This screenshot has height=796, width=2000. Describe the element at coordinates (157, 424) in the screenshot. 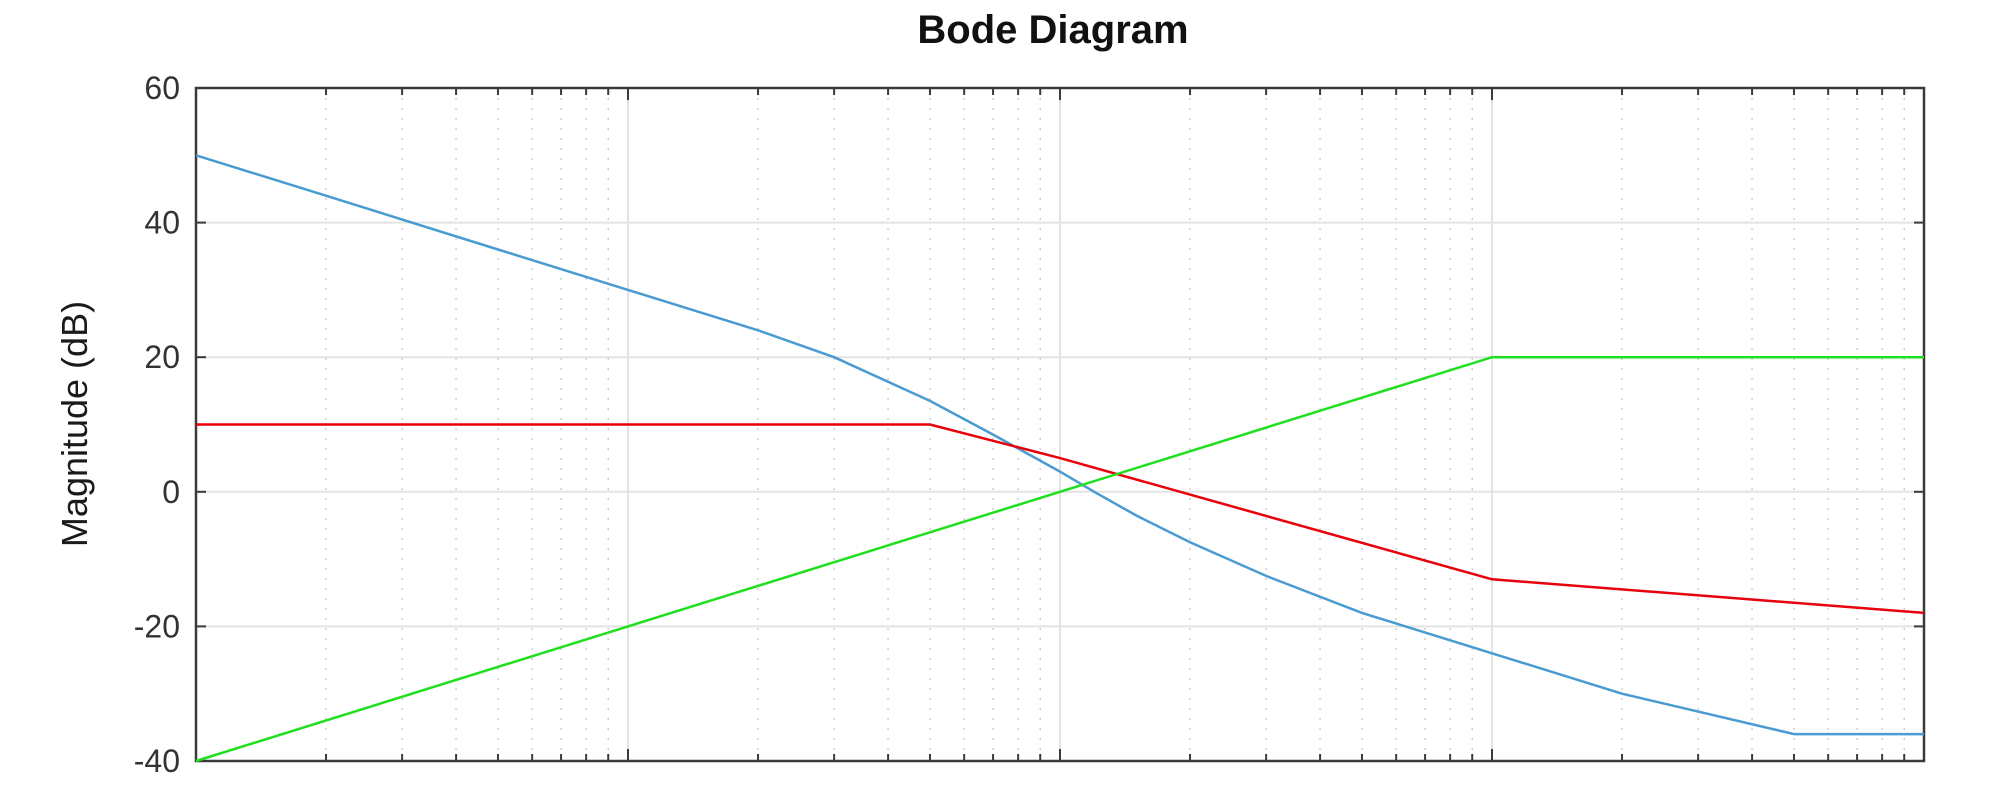

I see `y-tick-labels: -40 -20 0 20 40 60` at that location.